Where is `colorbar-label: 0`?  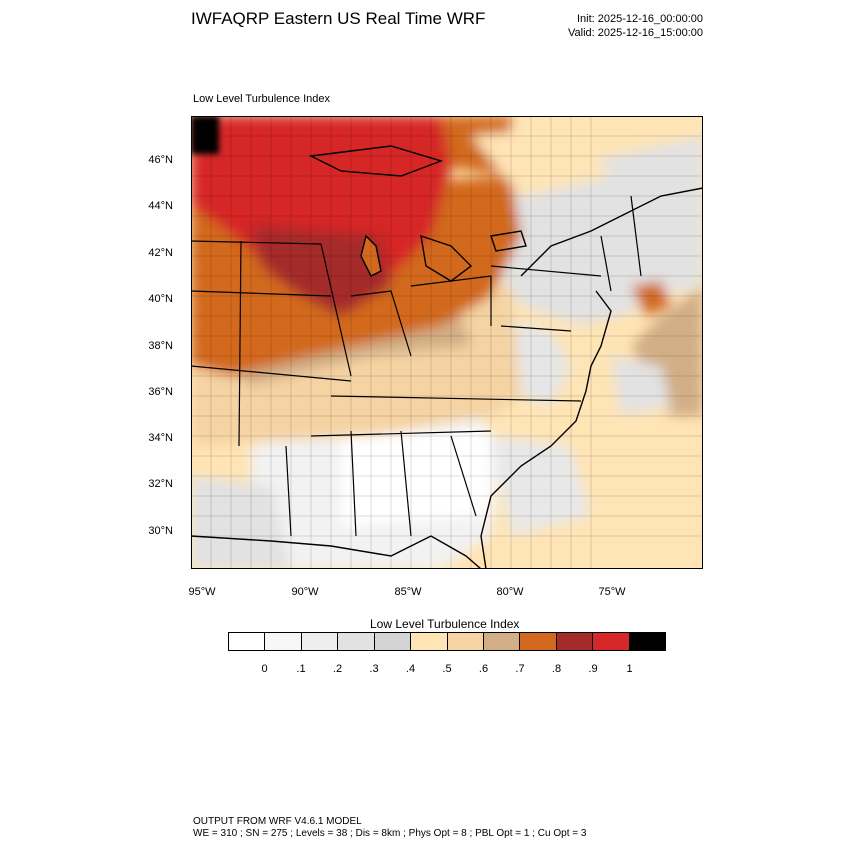 colorbar-label: 0 is located at coordinates (264, 669).